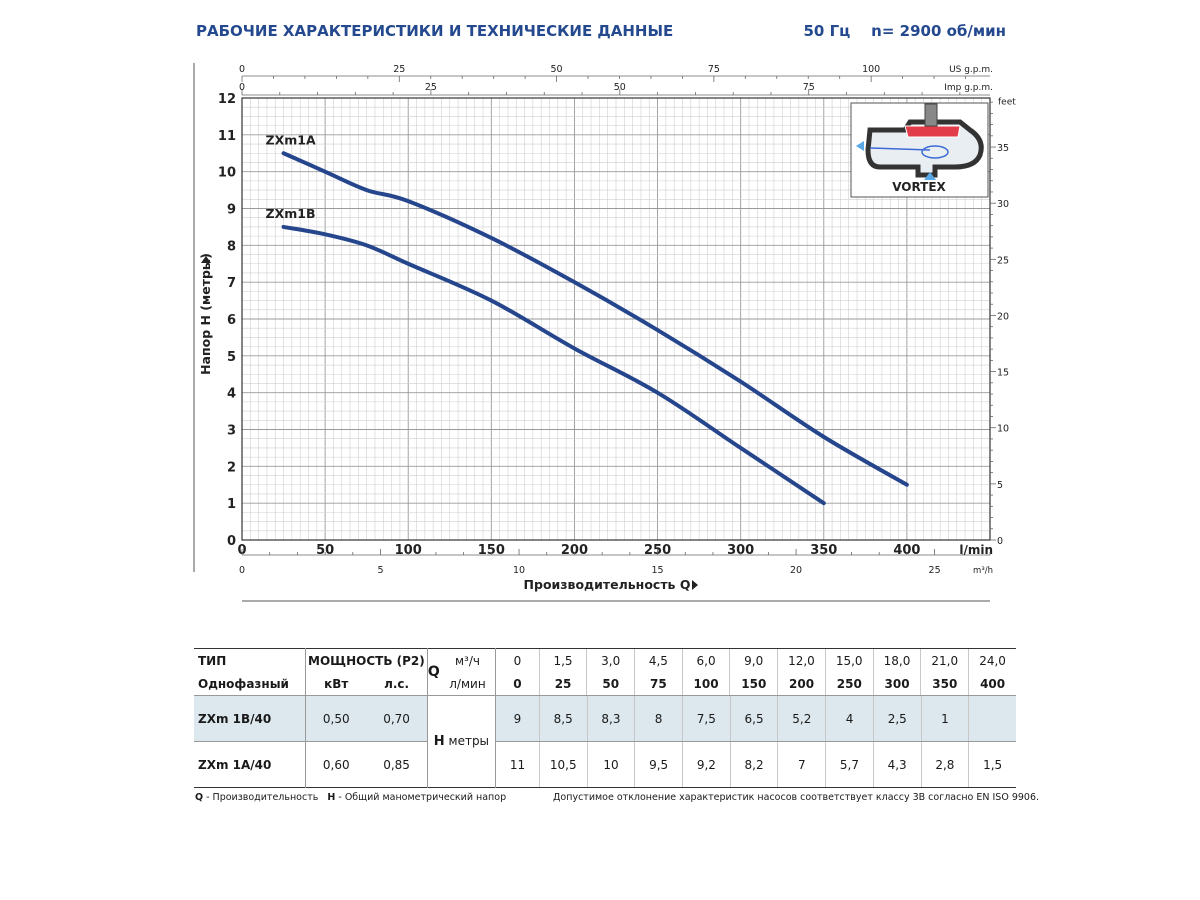 This screenshot has width=1200, height=900. What do you see at coordinates (433, 672) in the screenshot?
I see `col-q: Q` at bounding box center [433, 672].